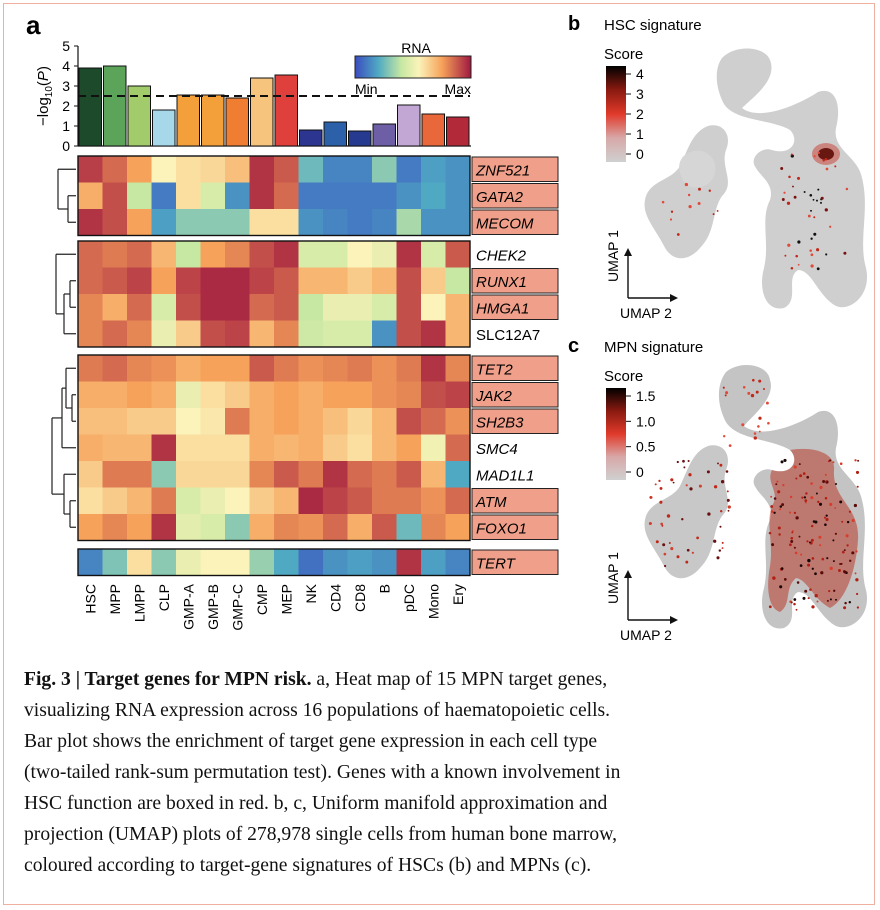 The image size is (880, 910). What do you see at coordinates (459, 679) in the screenshot?
I see `caption-text-1: a, Heat map of 15 MPN target genes,` at bounding box center [459, 679].